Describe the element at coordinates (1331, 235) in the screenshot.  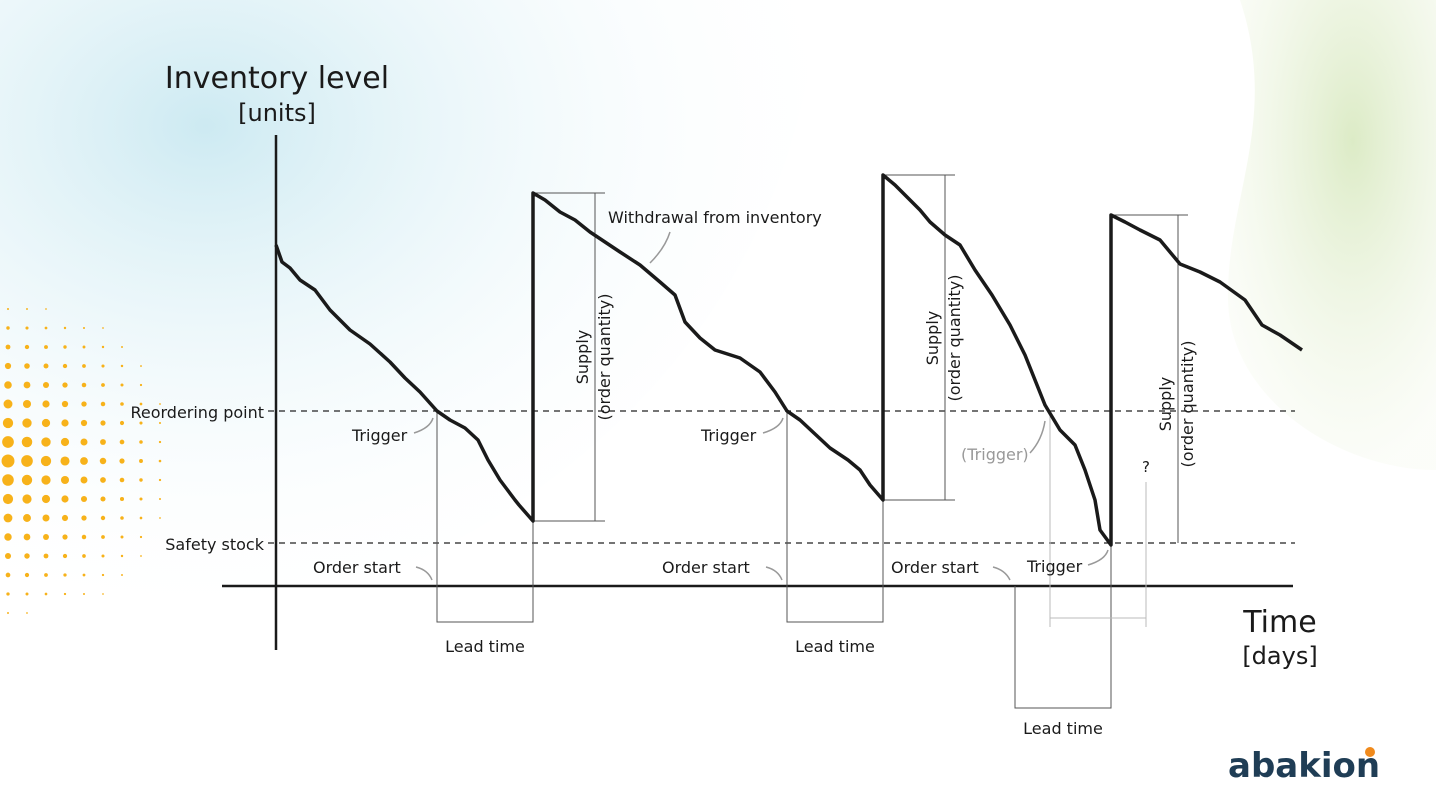
I see `background-green-shape` at that location.